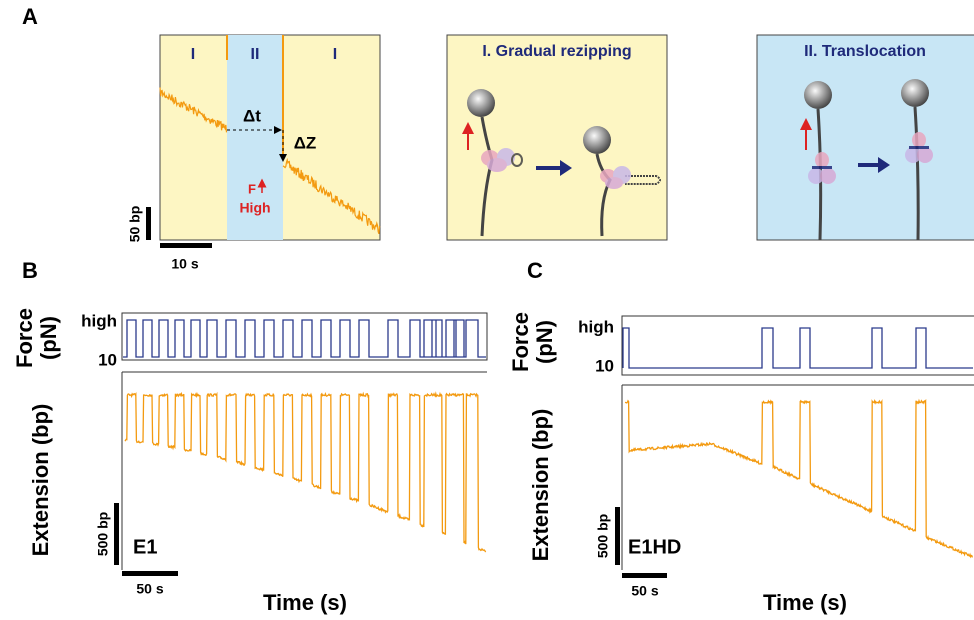  Describe the element at coordinates (556, 51) in the screenshot. I see `schematic-title: I. Gradual rezipping` at that location.